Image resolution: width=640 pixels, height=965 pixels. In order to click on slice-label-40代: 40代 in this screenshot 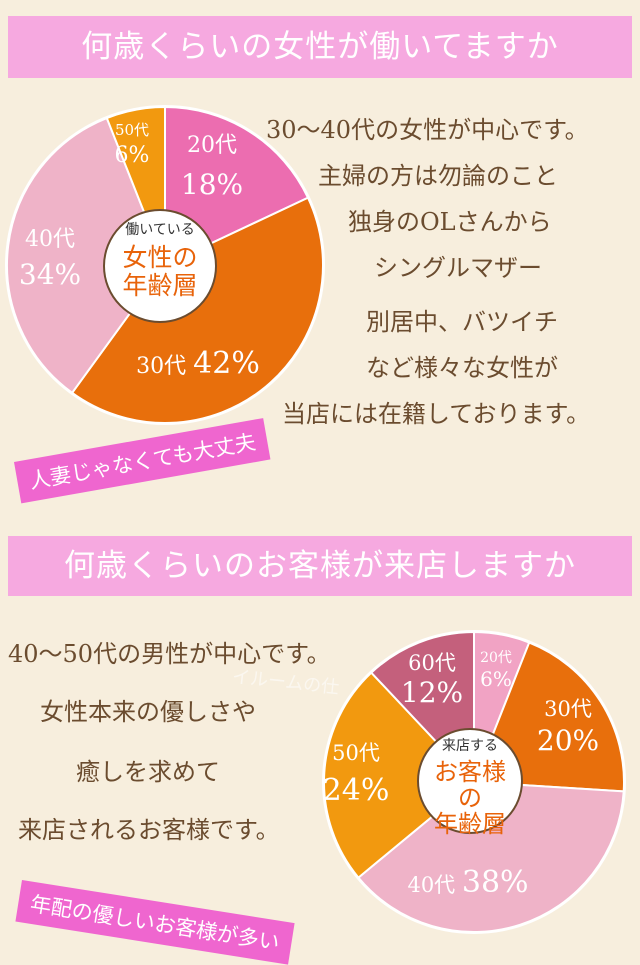, I will do `click(50, 239)`.